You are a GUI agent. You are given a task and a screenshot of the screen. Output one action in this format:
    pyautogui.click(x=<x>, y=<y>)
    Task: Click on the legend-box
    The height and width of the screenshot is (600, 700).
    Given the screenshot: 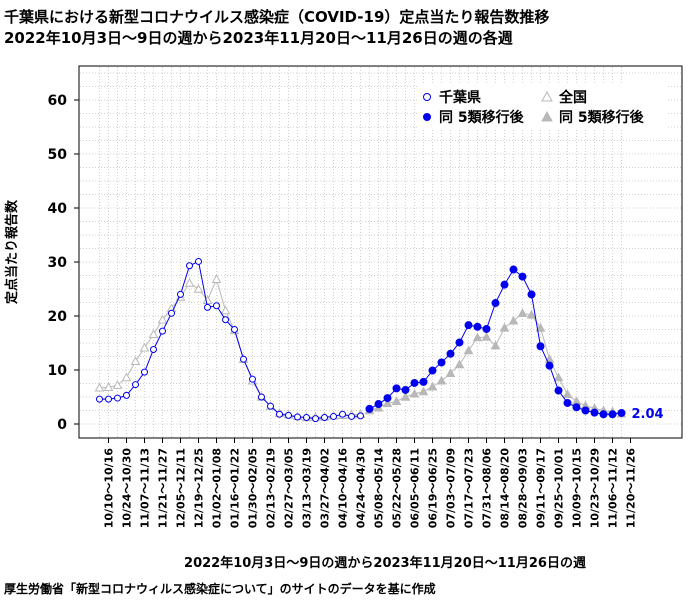 What is the action you would take?
    pyautogui.click(x=542, y=107)
    